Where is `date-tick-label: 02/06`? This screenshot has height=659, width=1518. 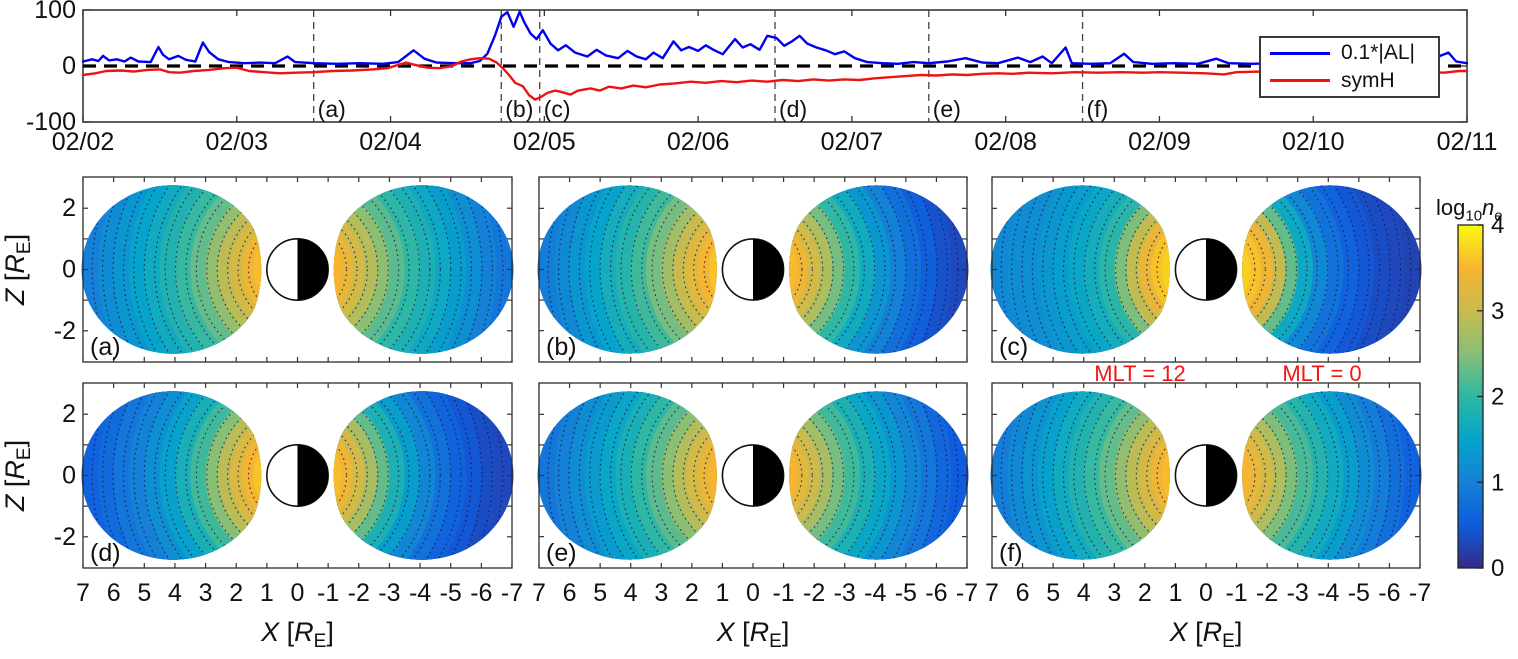
date-tick-label: 02/06 is located at coordinates (698, 142).